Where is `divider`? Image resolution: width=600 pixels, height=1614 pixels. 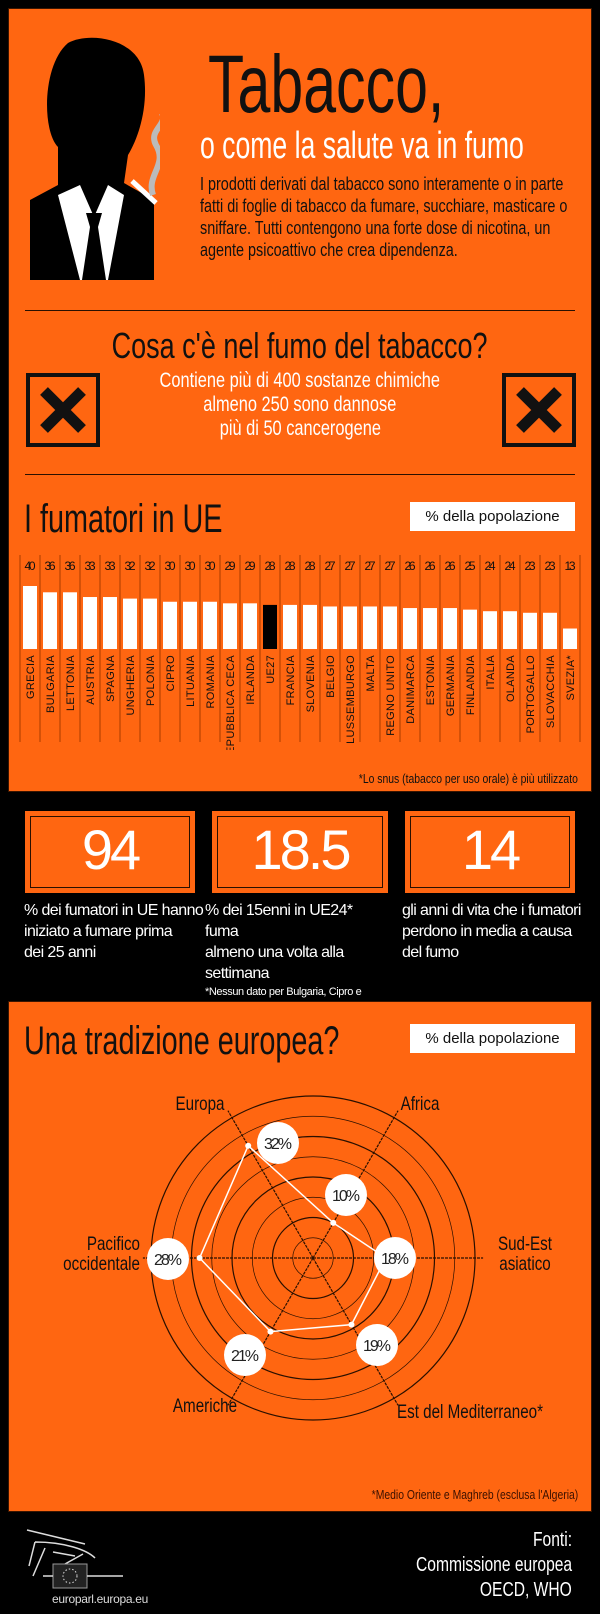
divider is located at coordinates (300, 474).